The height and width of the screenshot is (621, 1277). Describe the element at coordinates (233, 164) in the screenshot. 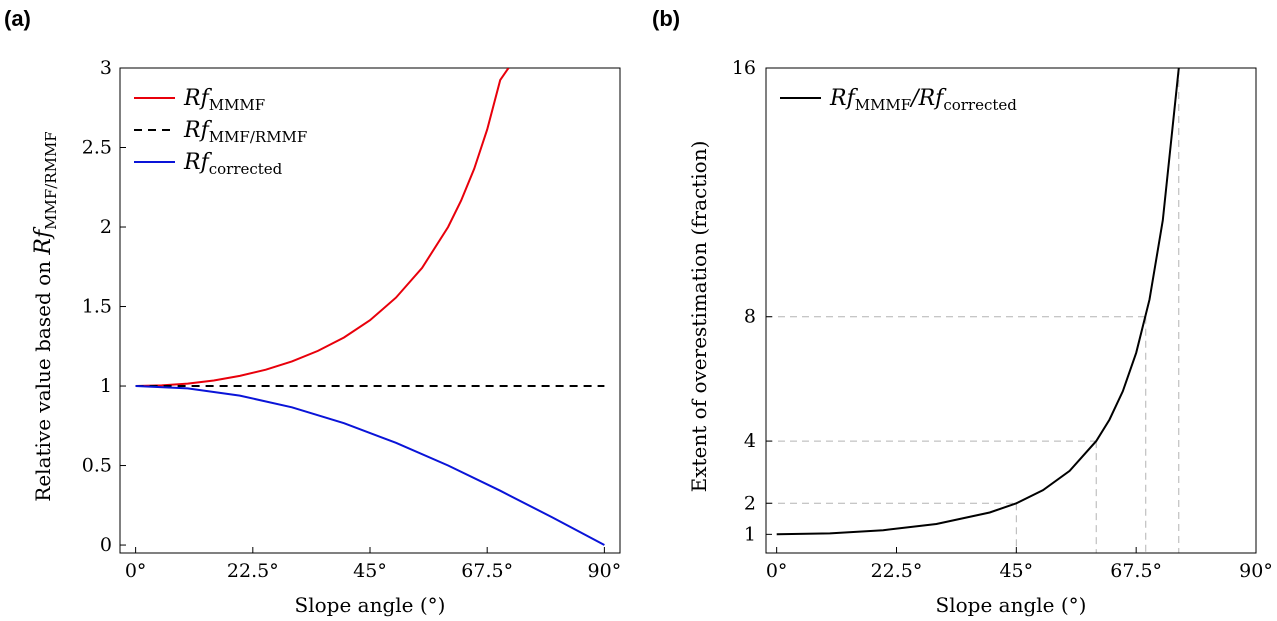

I see `legend-label-a: Rfcorrected` at that location.